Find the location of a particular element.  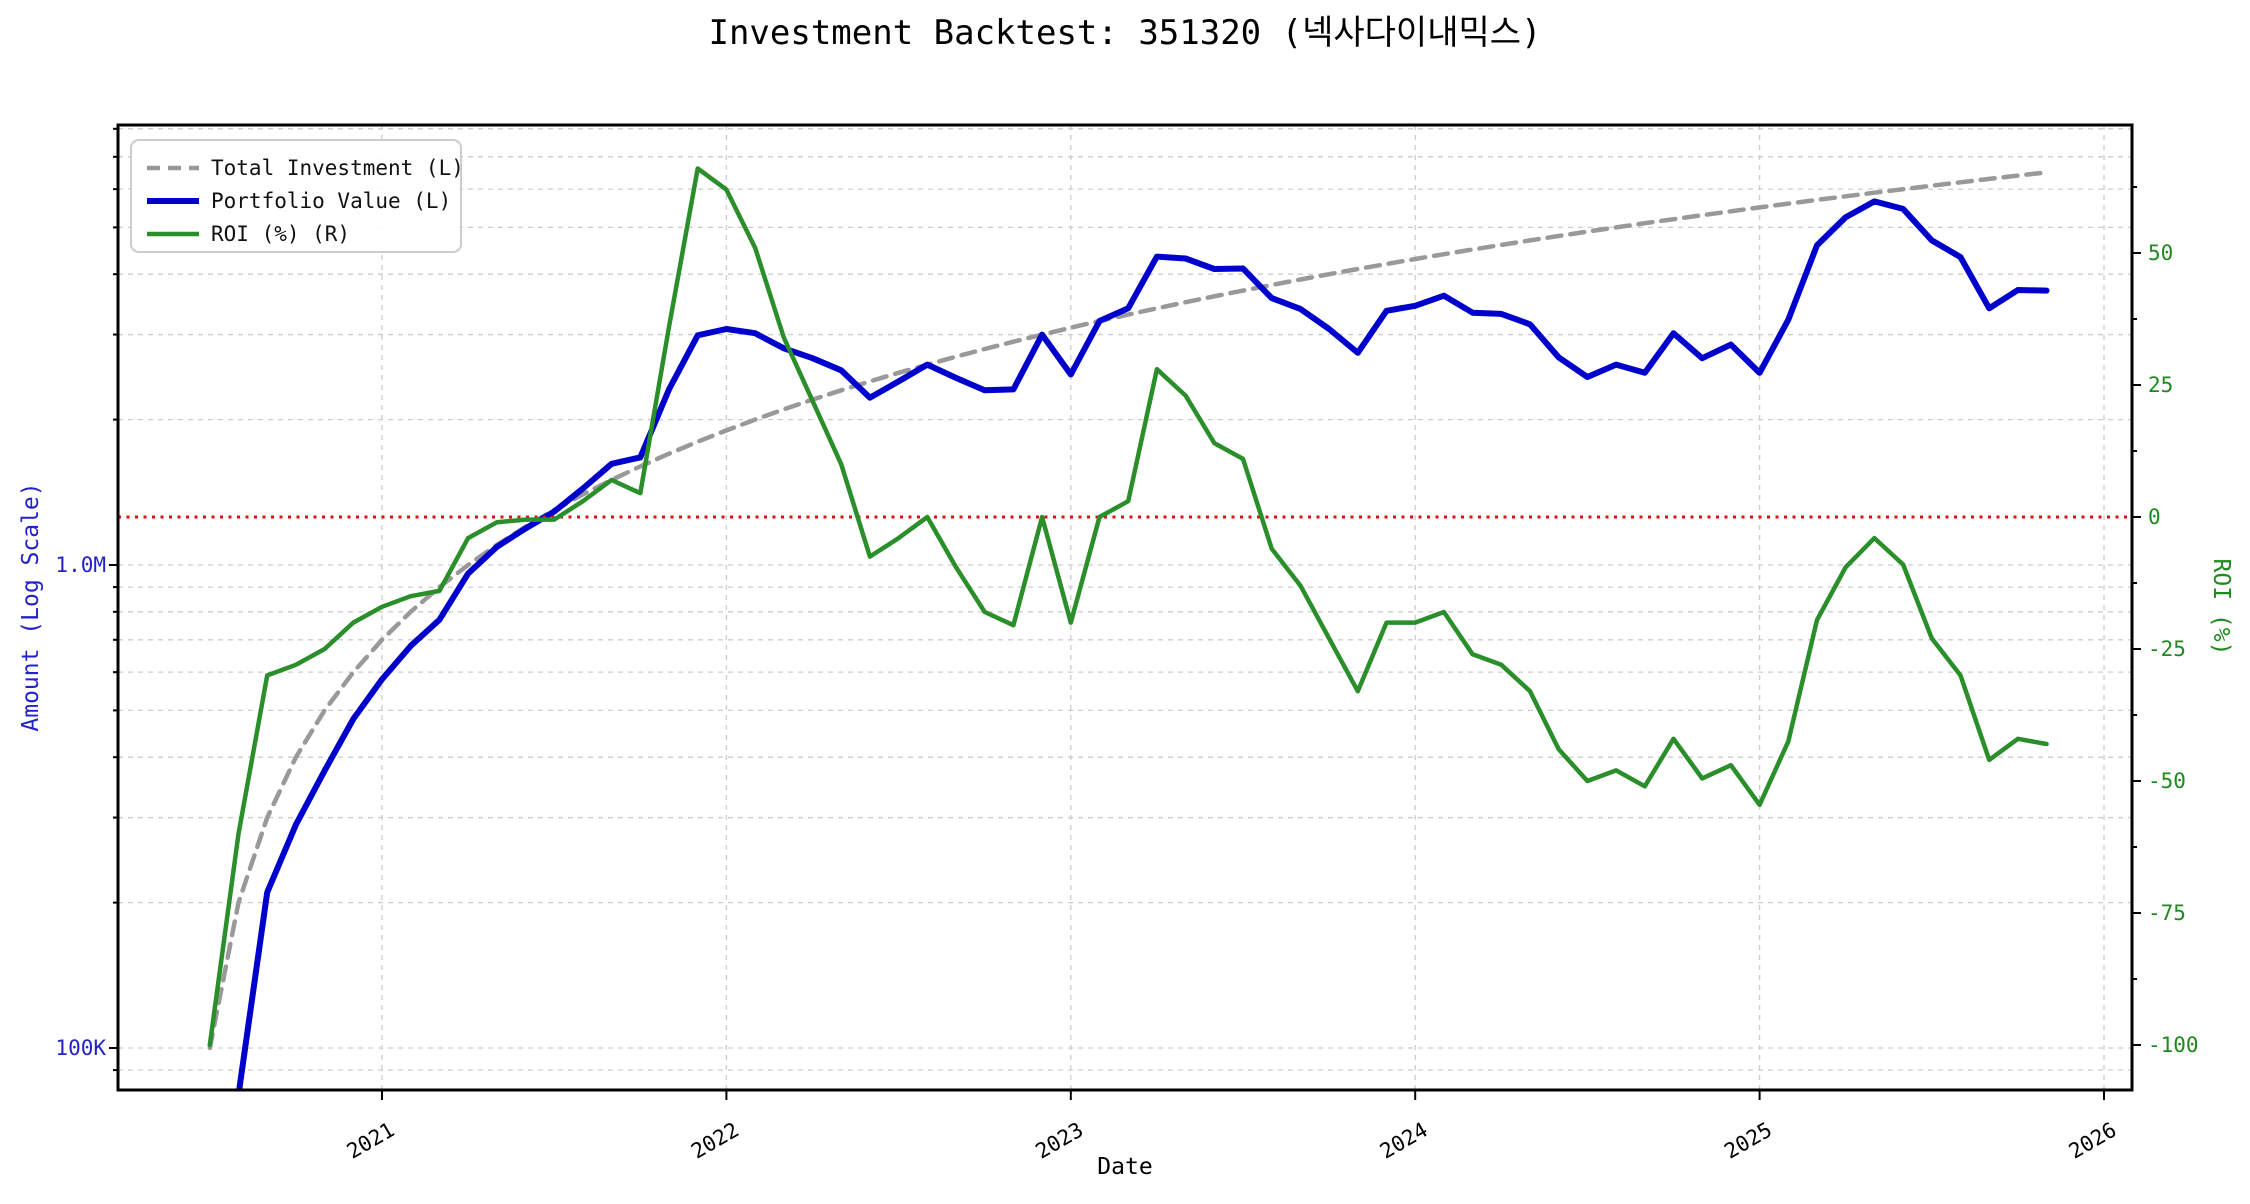

y-tick-label-left: 100K is located at coordinates (80, 1048).